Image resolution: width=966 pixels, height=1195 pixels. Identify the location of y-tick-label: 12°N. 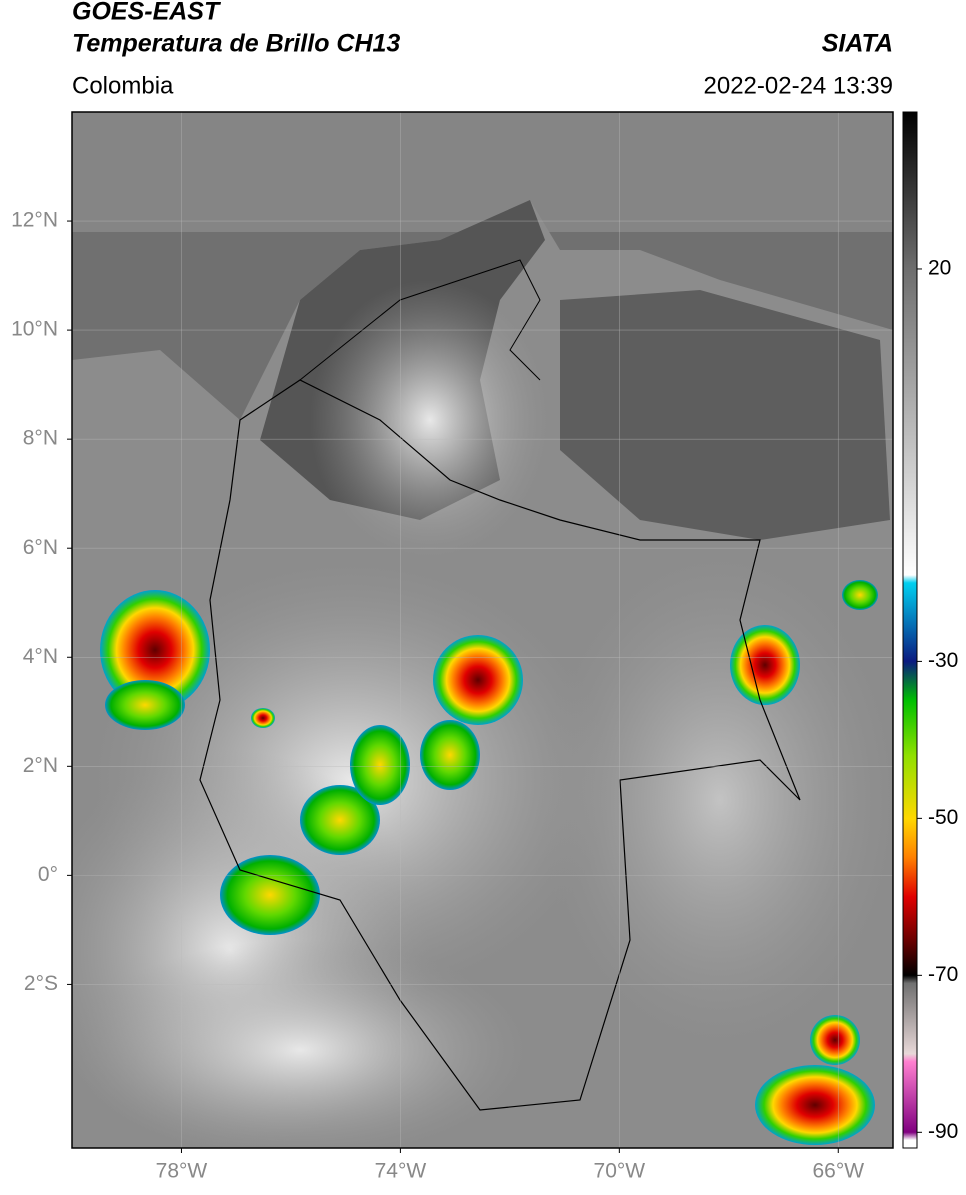
(34, 220).